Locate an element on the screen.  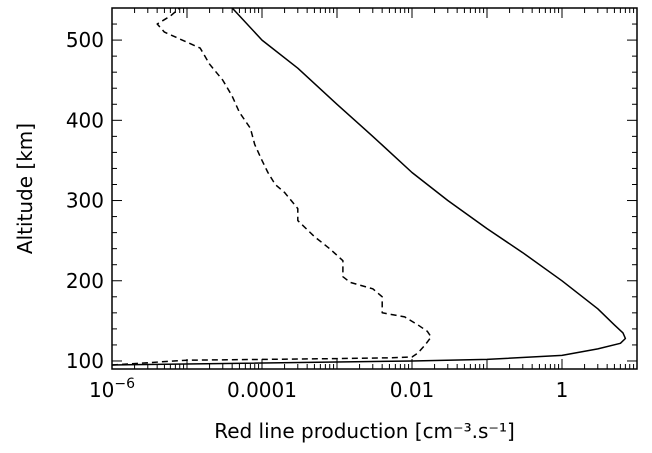
y-tick-label: 100 is located at coordinates (85, 361).